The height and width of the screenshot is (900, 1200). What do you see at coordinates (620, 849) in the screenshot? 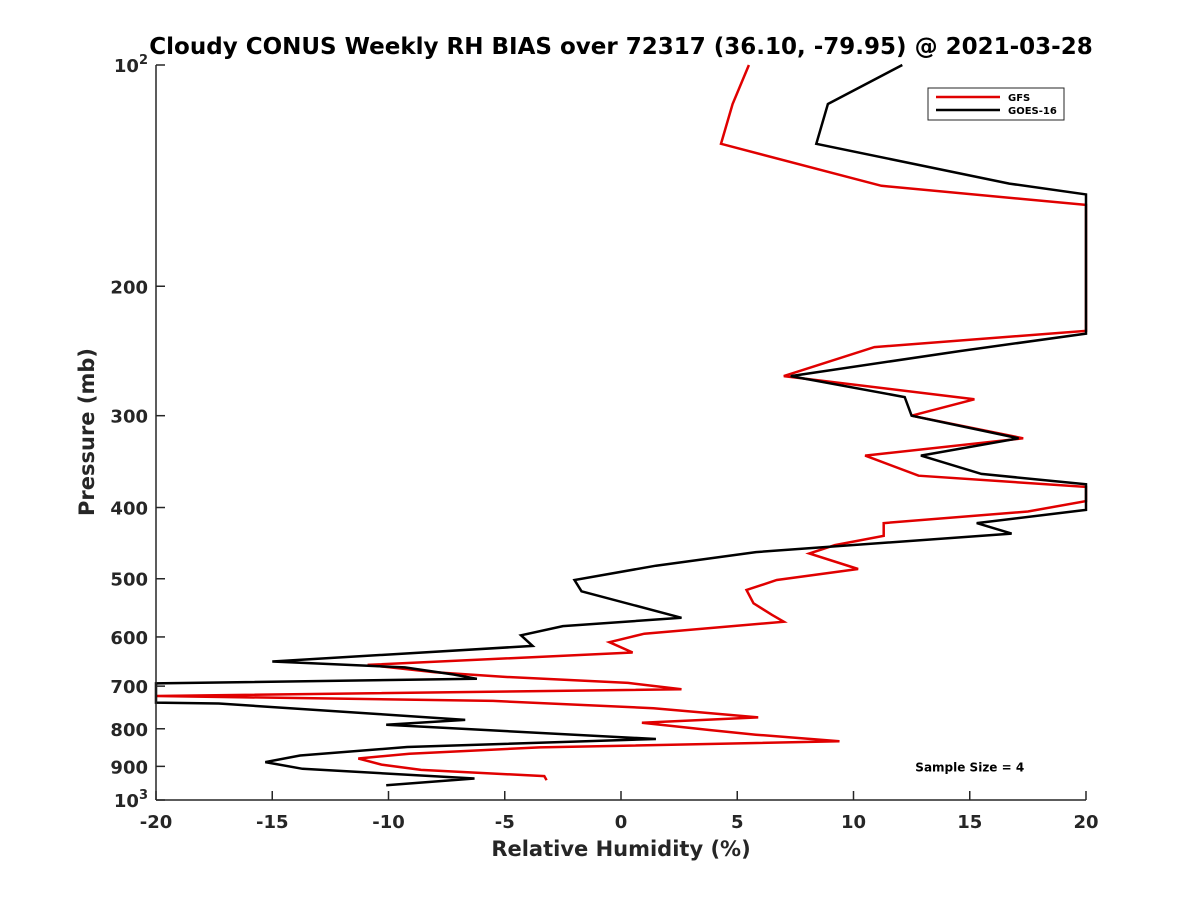
I see `x-axis-label: Relative Humidity (%)` at bounding box center [620, 849].